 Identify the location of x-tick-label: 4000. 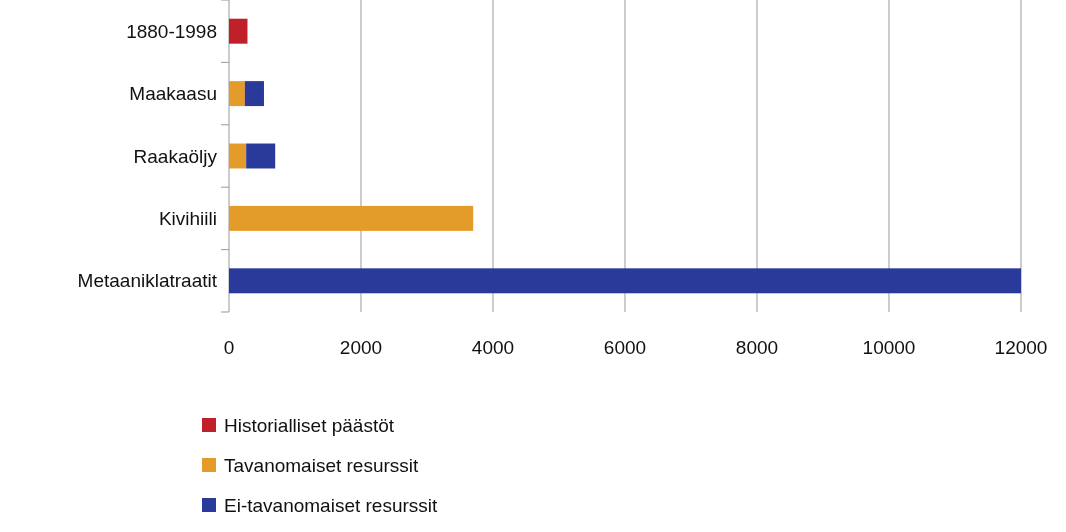
(493, 347).